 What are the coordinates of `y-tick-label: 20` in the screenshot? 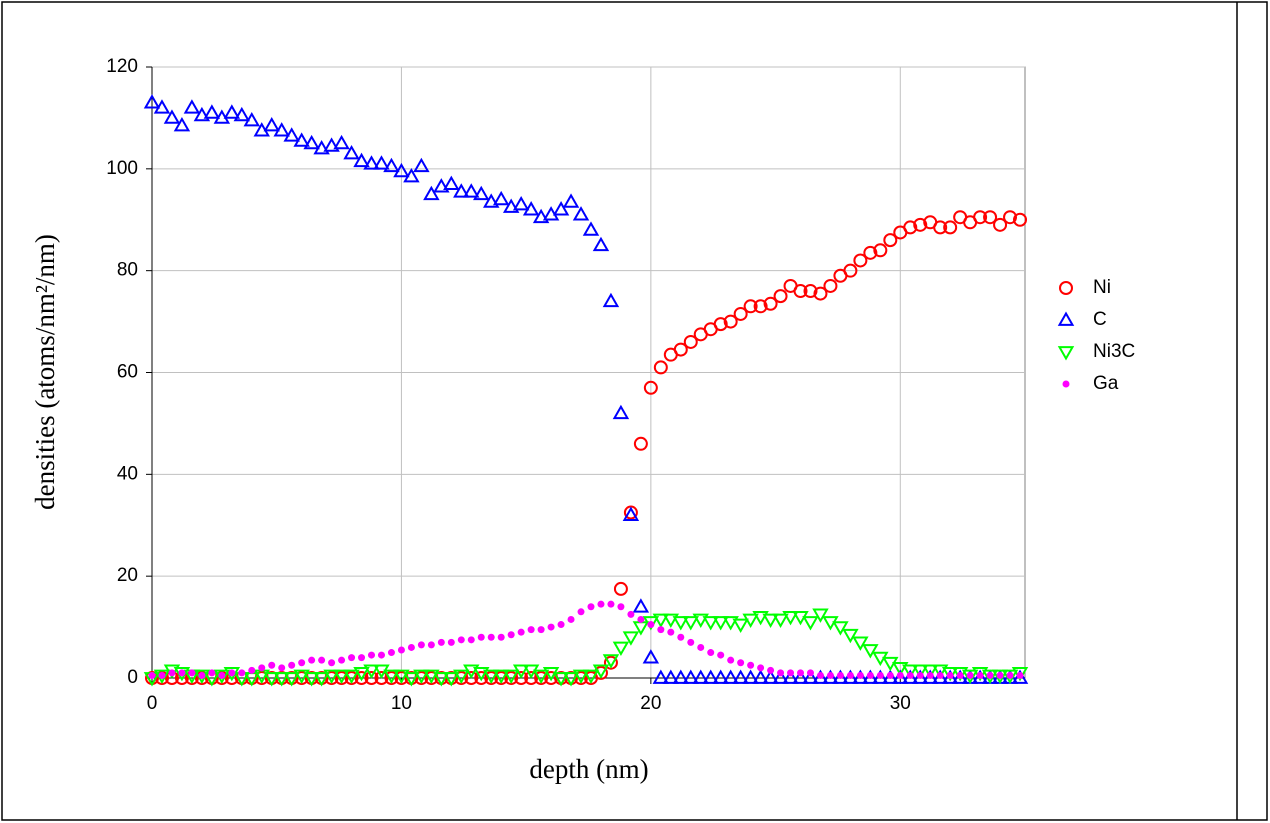 It's located at (127, 575).